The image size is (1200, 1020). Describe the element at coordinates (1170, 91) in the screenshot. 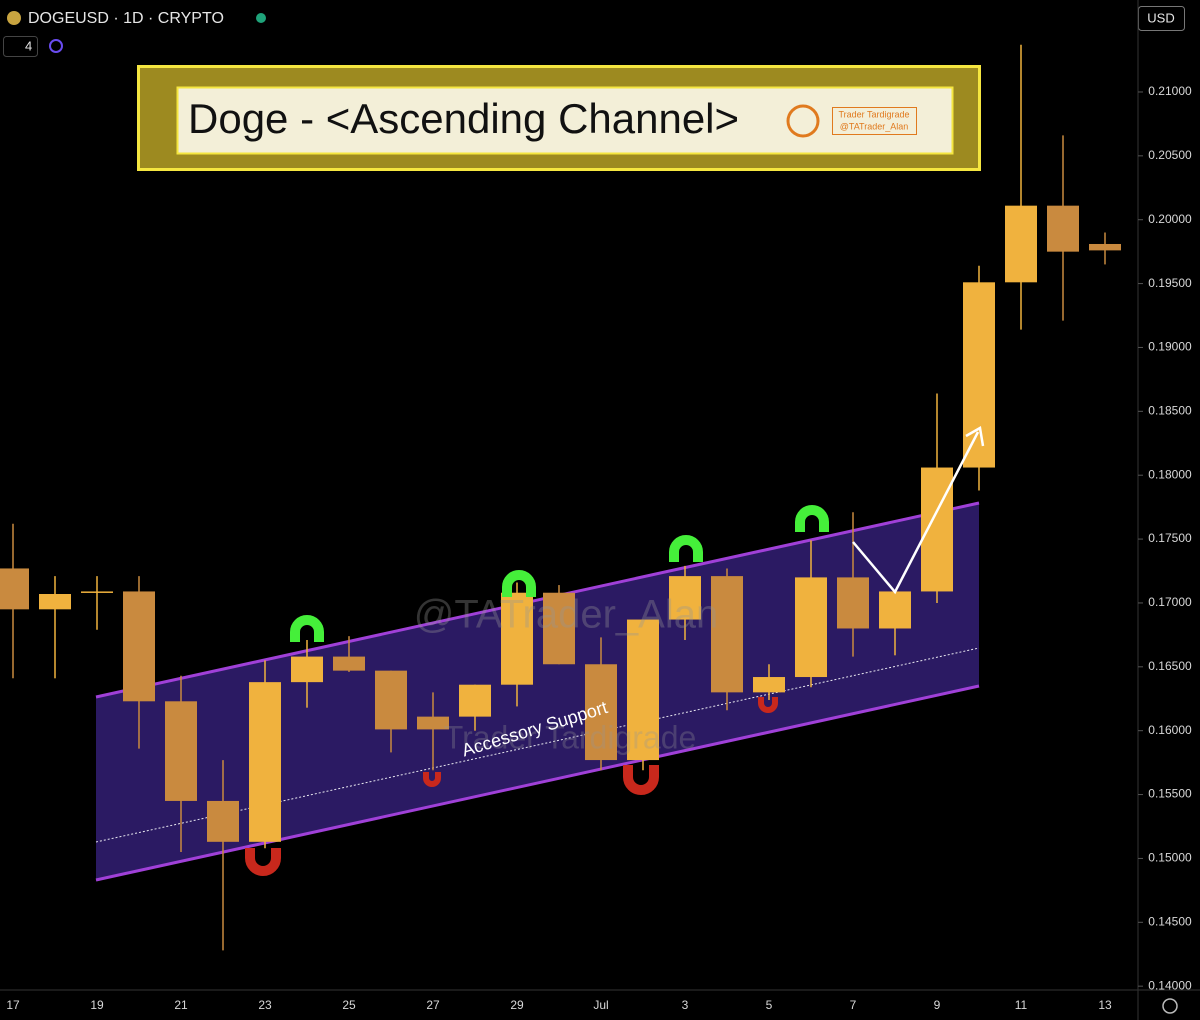

I see `y-tick-label: 0.21000` at that location.